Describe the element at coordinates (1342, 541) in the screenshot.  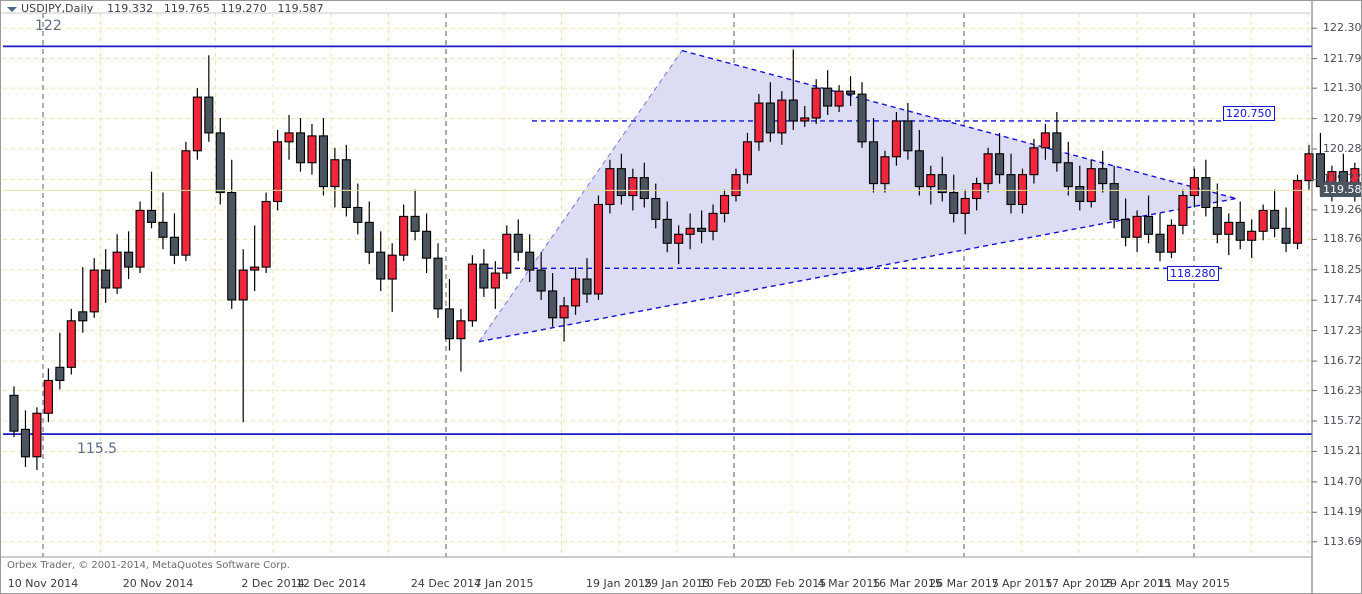
I see `y-axis-tick-label: 113.695` at that location.